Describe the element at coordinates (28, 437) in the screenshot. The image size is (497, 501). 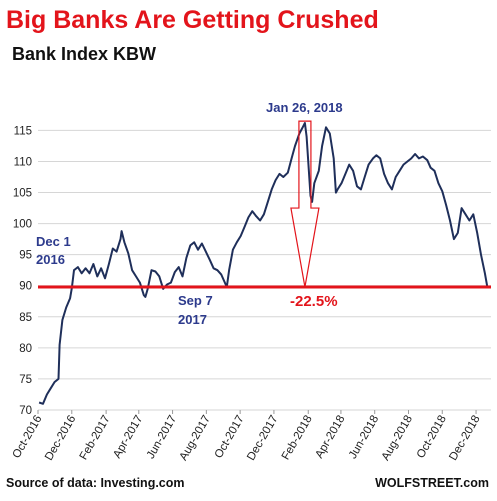
I see `x-tick-label: Oct-2016` at that location.